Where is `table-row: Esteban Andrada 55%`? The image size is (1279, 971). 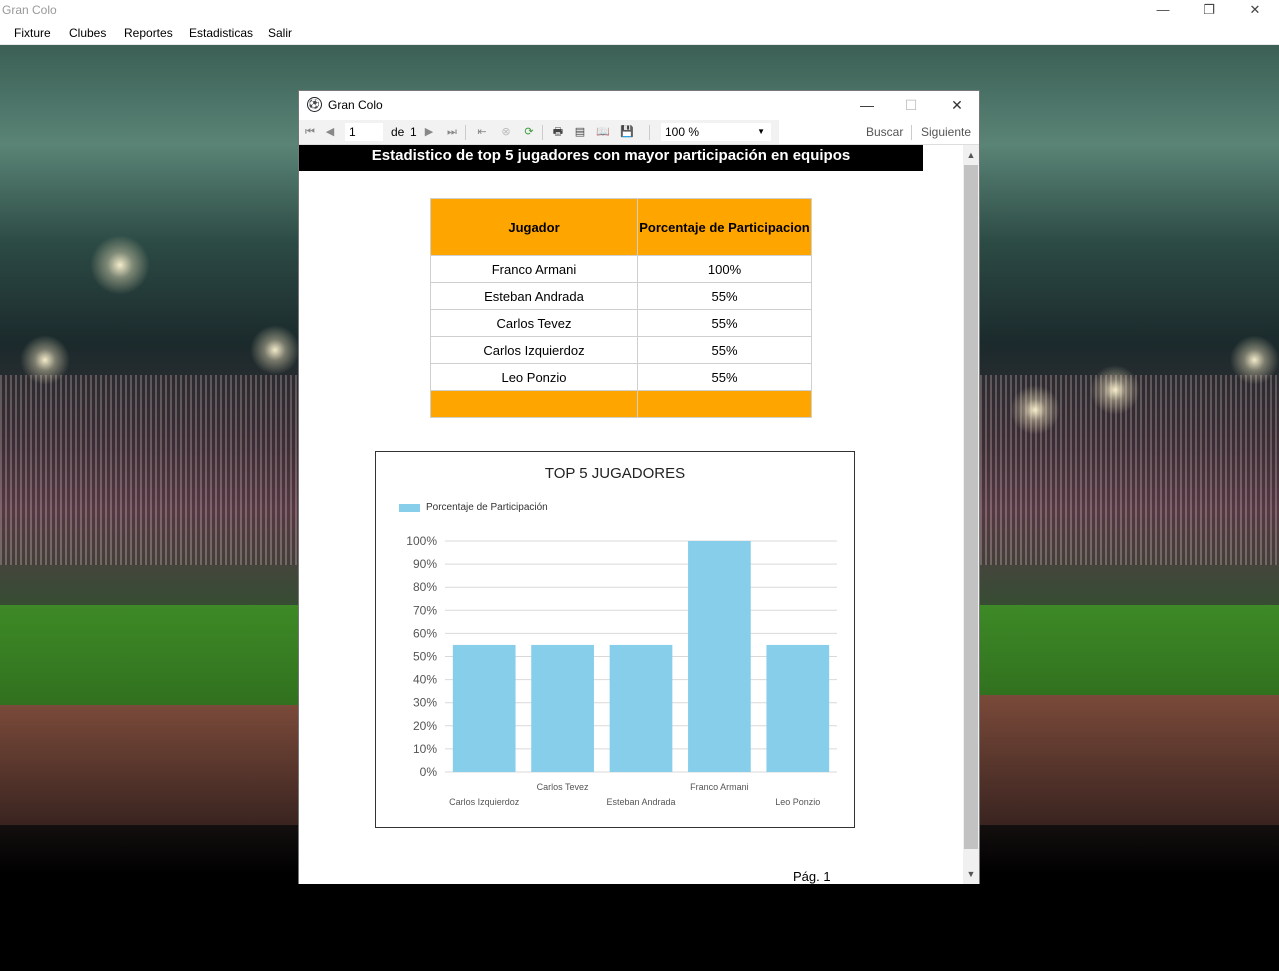
table-row: Esteban Andrada 55% is located at coordinates (621, 296).